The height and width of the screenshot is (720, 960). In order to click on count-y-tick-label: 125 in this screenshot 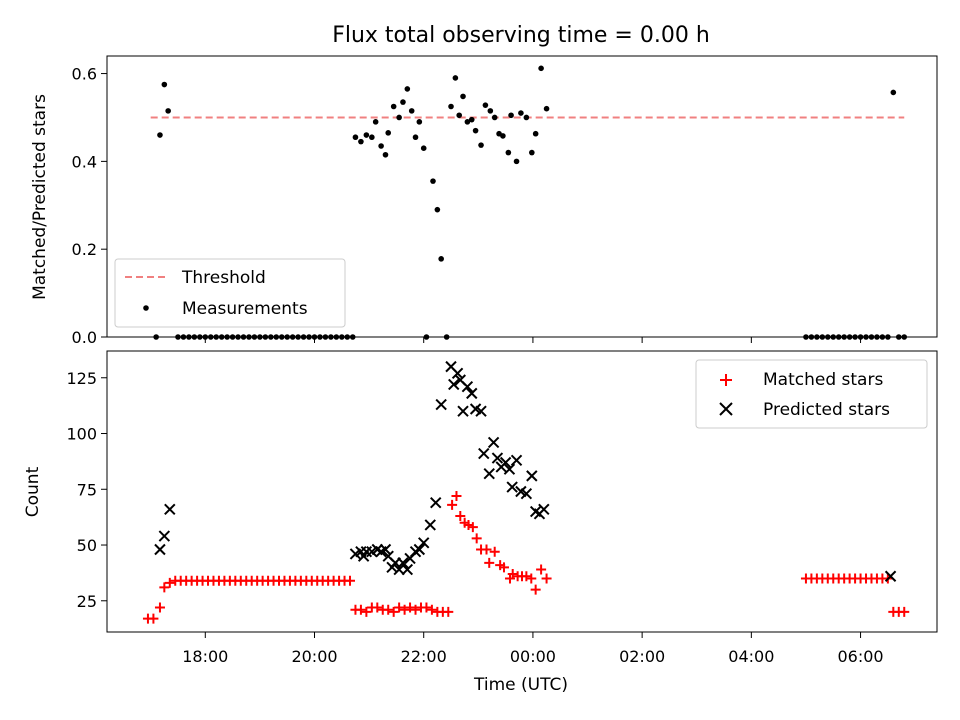, I will do `click(81, 378)`.